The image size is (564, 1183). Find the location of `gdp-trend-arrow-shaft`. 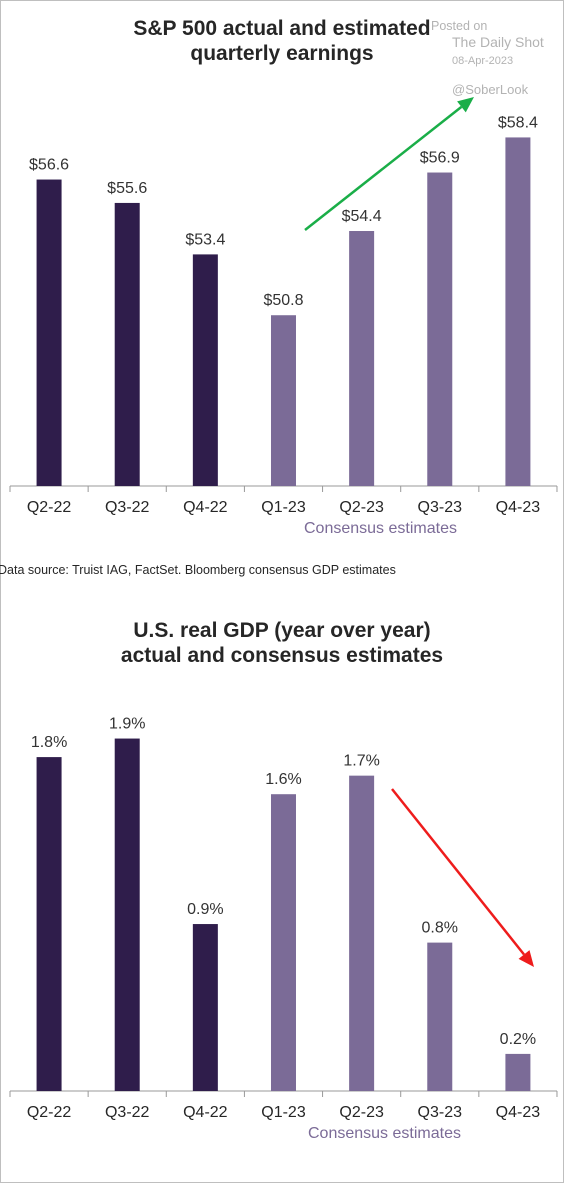

gdp-trend-arrow-shaft is located at coordinates (458, 872).